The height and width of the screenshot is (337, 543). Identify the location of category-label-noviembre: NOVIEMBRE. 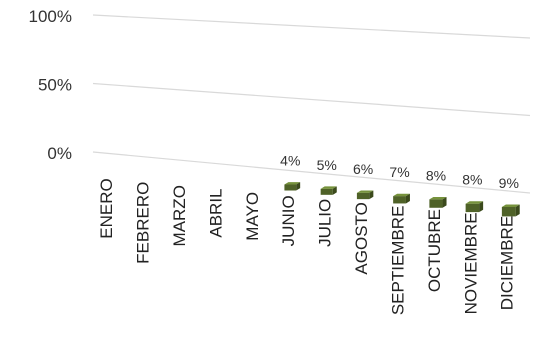
(470, 263).